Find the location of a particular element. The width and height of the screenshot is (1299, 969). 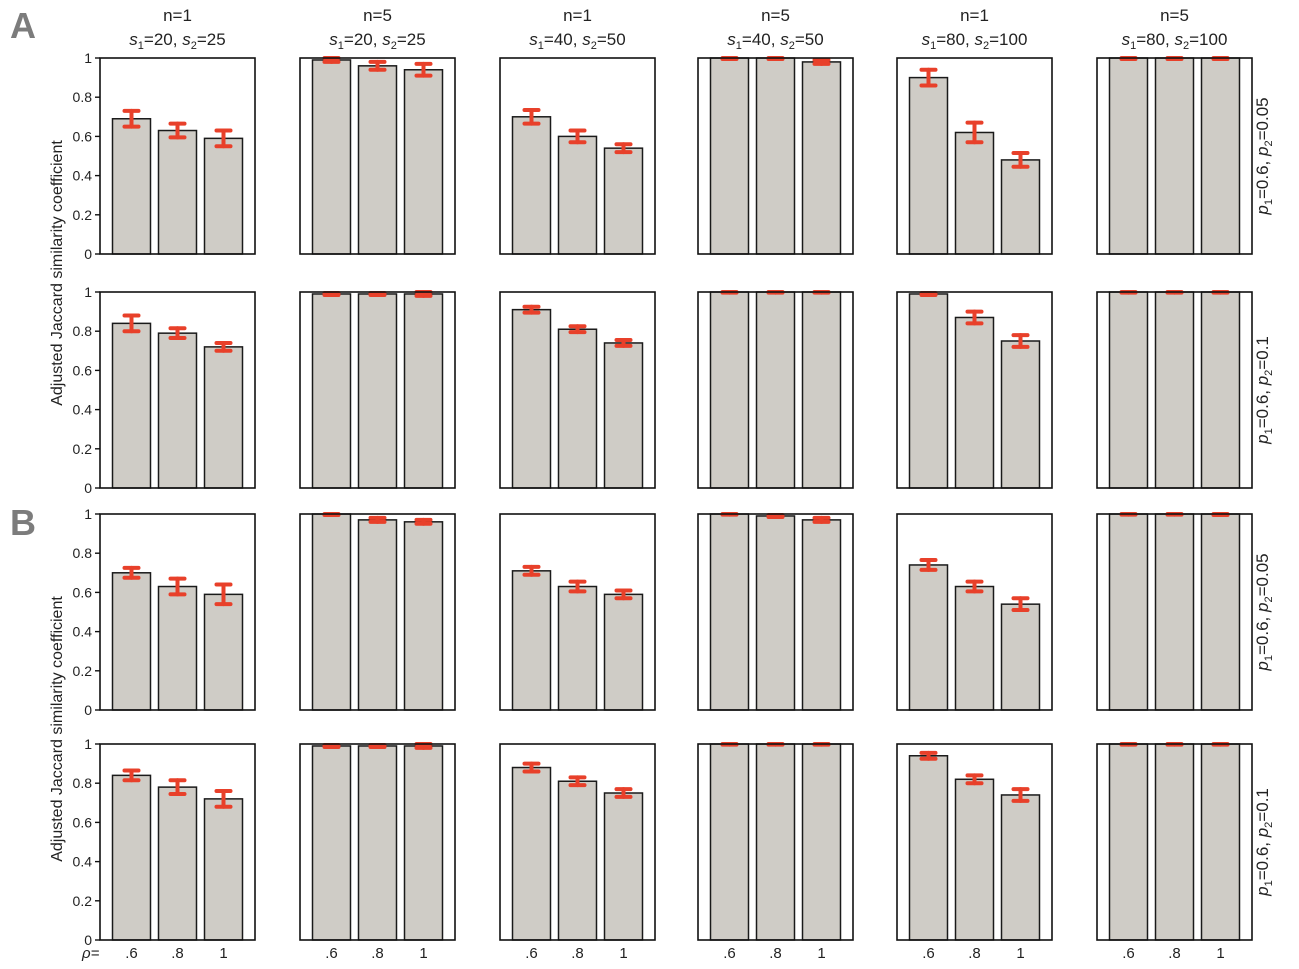

column-title-n: n=5 is located at coordinates (377, 15).